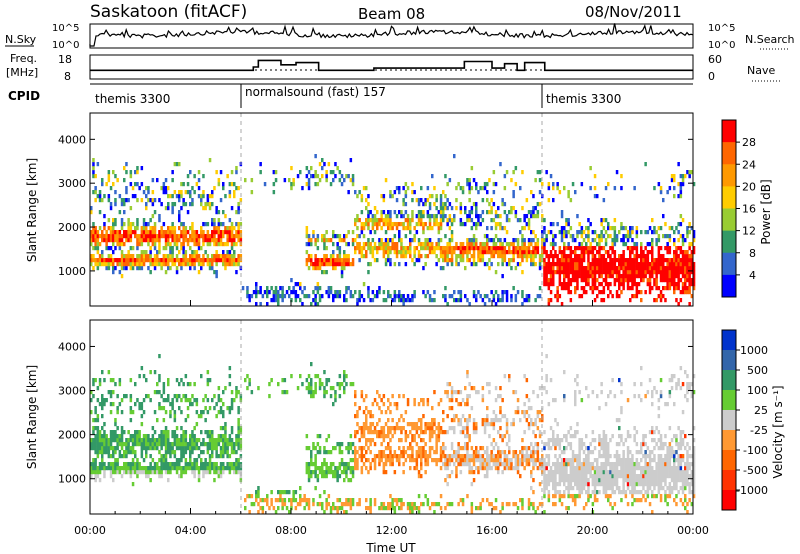 The width and height of the screenshot is (800, 554). What do you see at coordinates (72, 271) in the screenshot?
I see `y-tick-label: 1000` at bounding box center [72, 271].